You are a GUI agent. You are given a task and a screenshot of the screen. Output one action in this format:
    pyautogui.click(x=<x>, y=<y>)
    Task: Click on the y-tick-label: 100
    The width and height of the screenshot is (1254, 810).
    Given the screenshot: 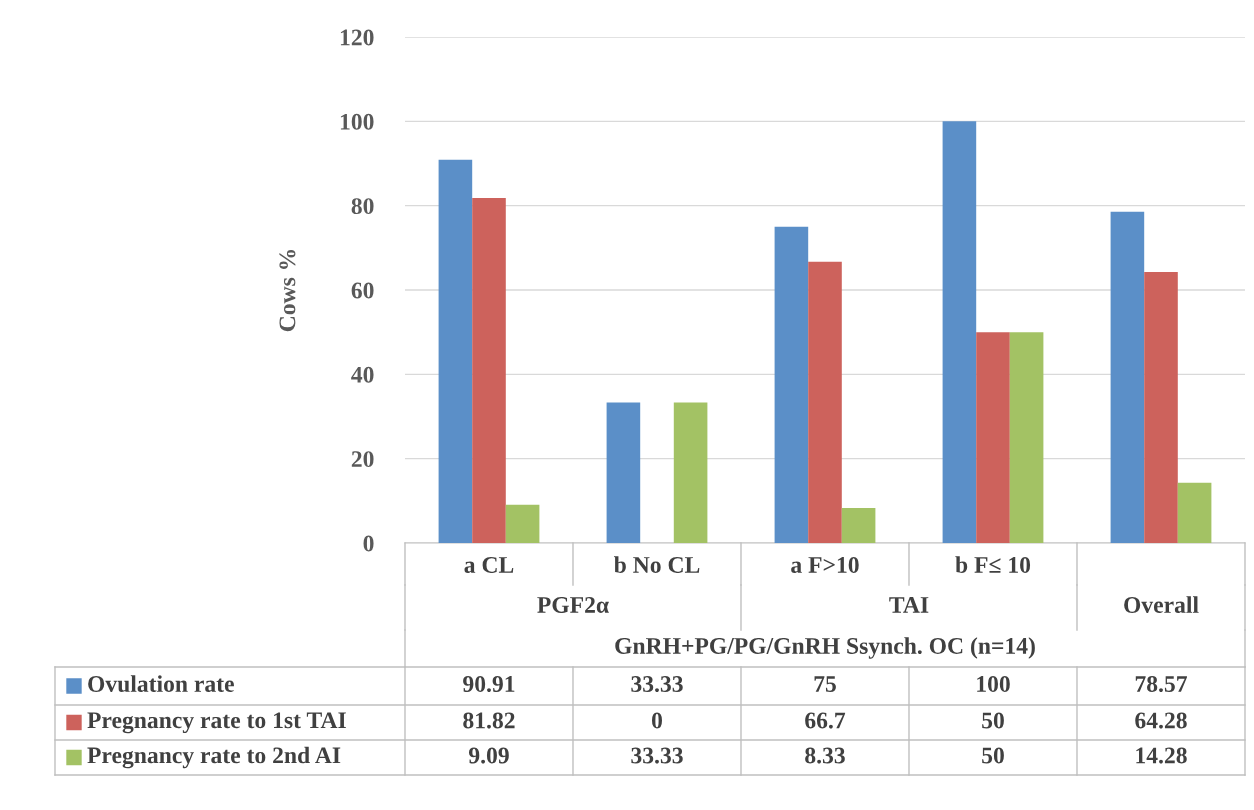 What is the action you would take?
    pyautogui.click(x=357, y=121)
    